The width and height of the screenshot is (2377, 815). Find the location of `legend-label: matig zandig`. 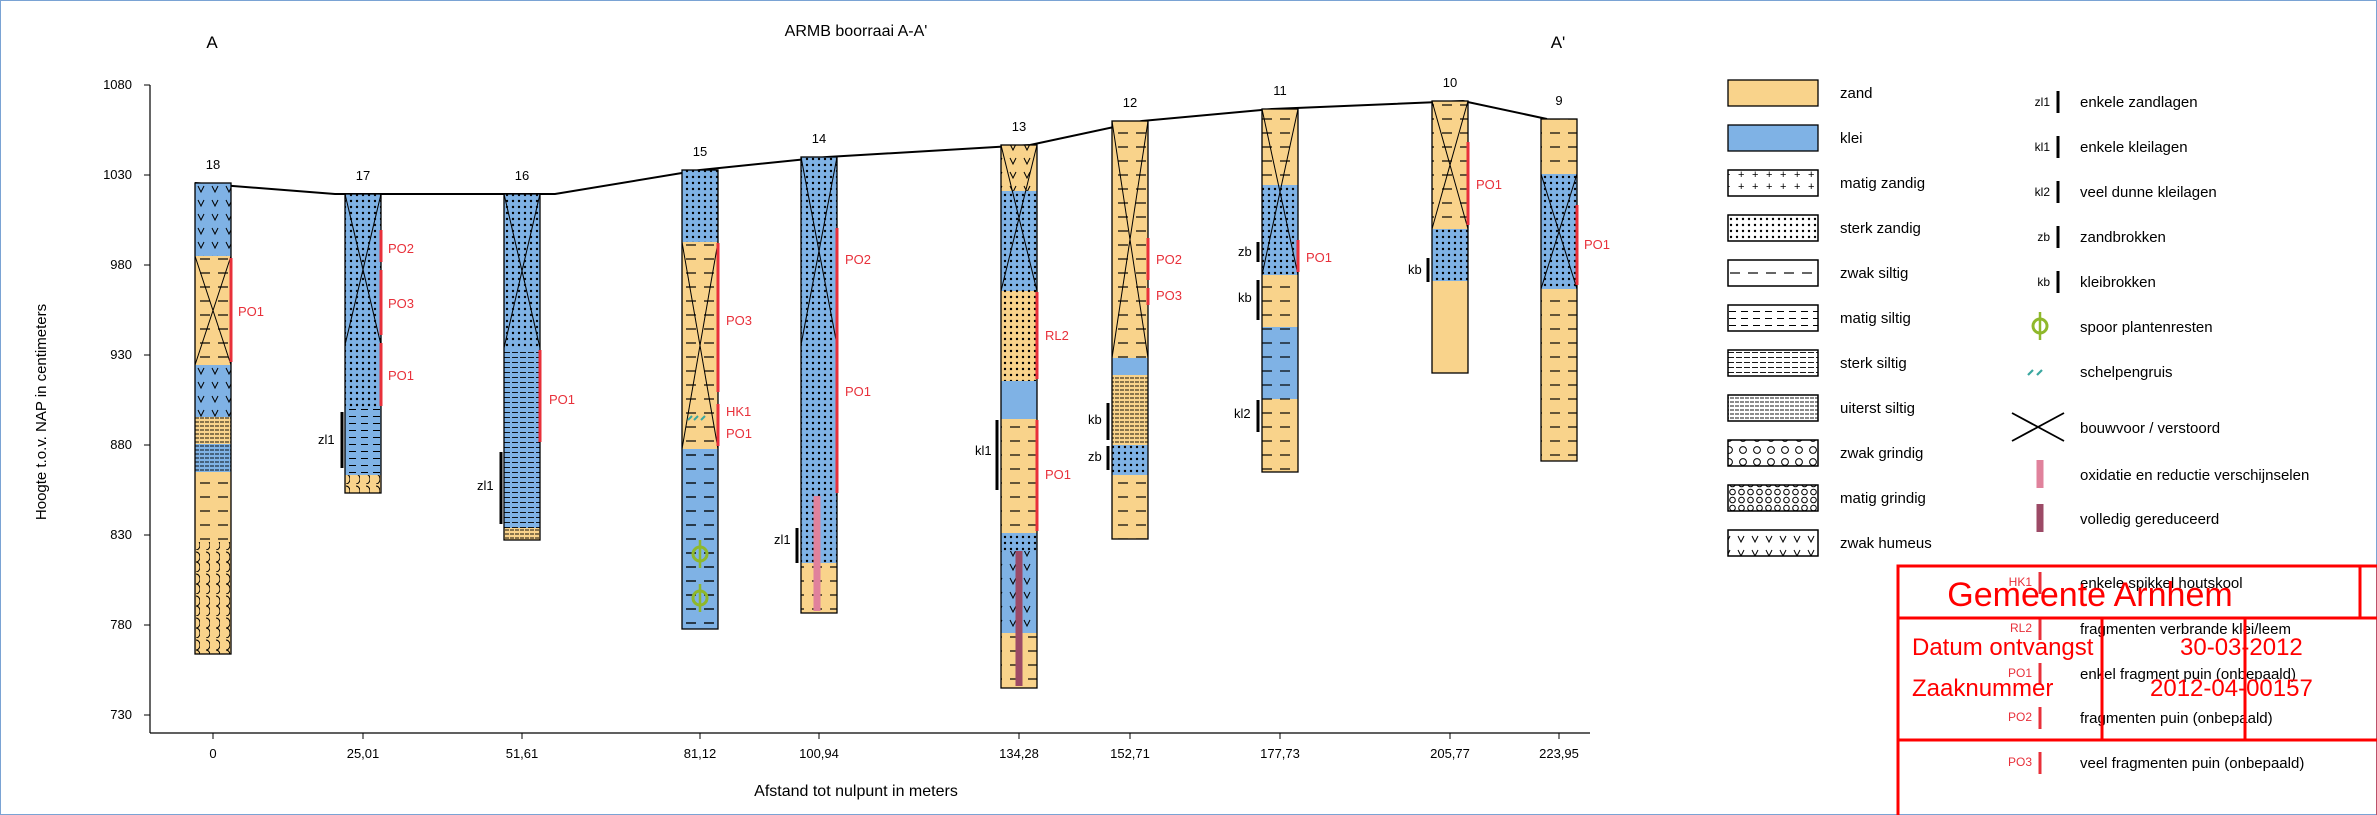

legend-label: matig zandig is located at coordinates (1882, 183).